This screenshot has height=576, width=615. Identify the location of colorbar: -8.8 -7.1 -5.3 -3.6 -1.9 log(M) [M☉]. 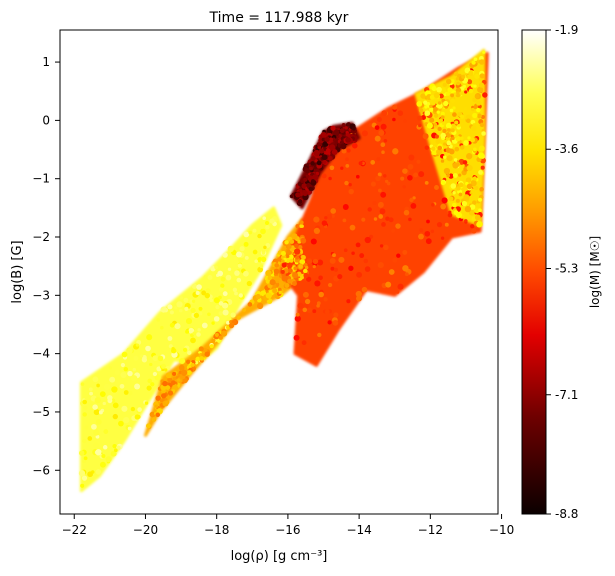
(561, 272).